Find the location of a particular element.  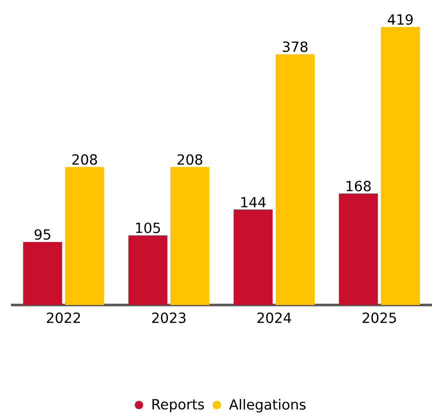

legend-label: Allegations is located at coordinates (267, 405).